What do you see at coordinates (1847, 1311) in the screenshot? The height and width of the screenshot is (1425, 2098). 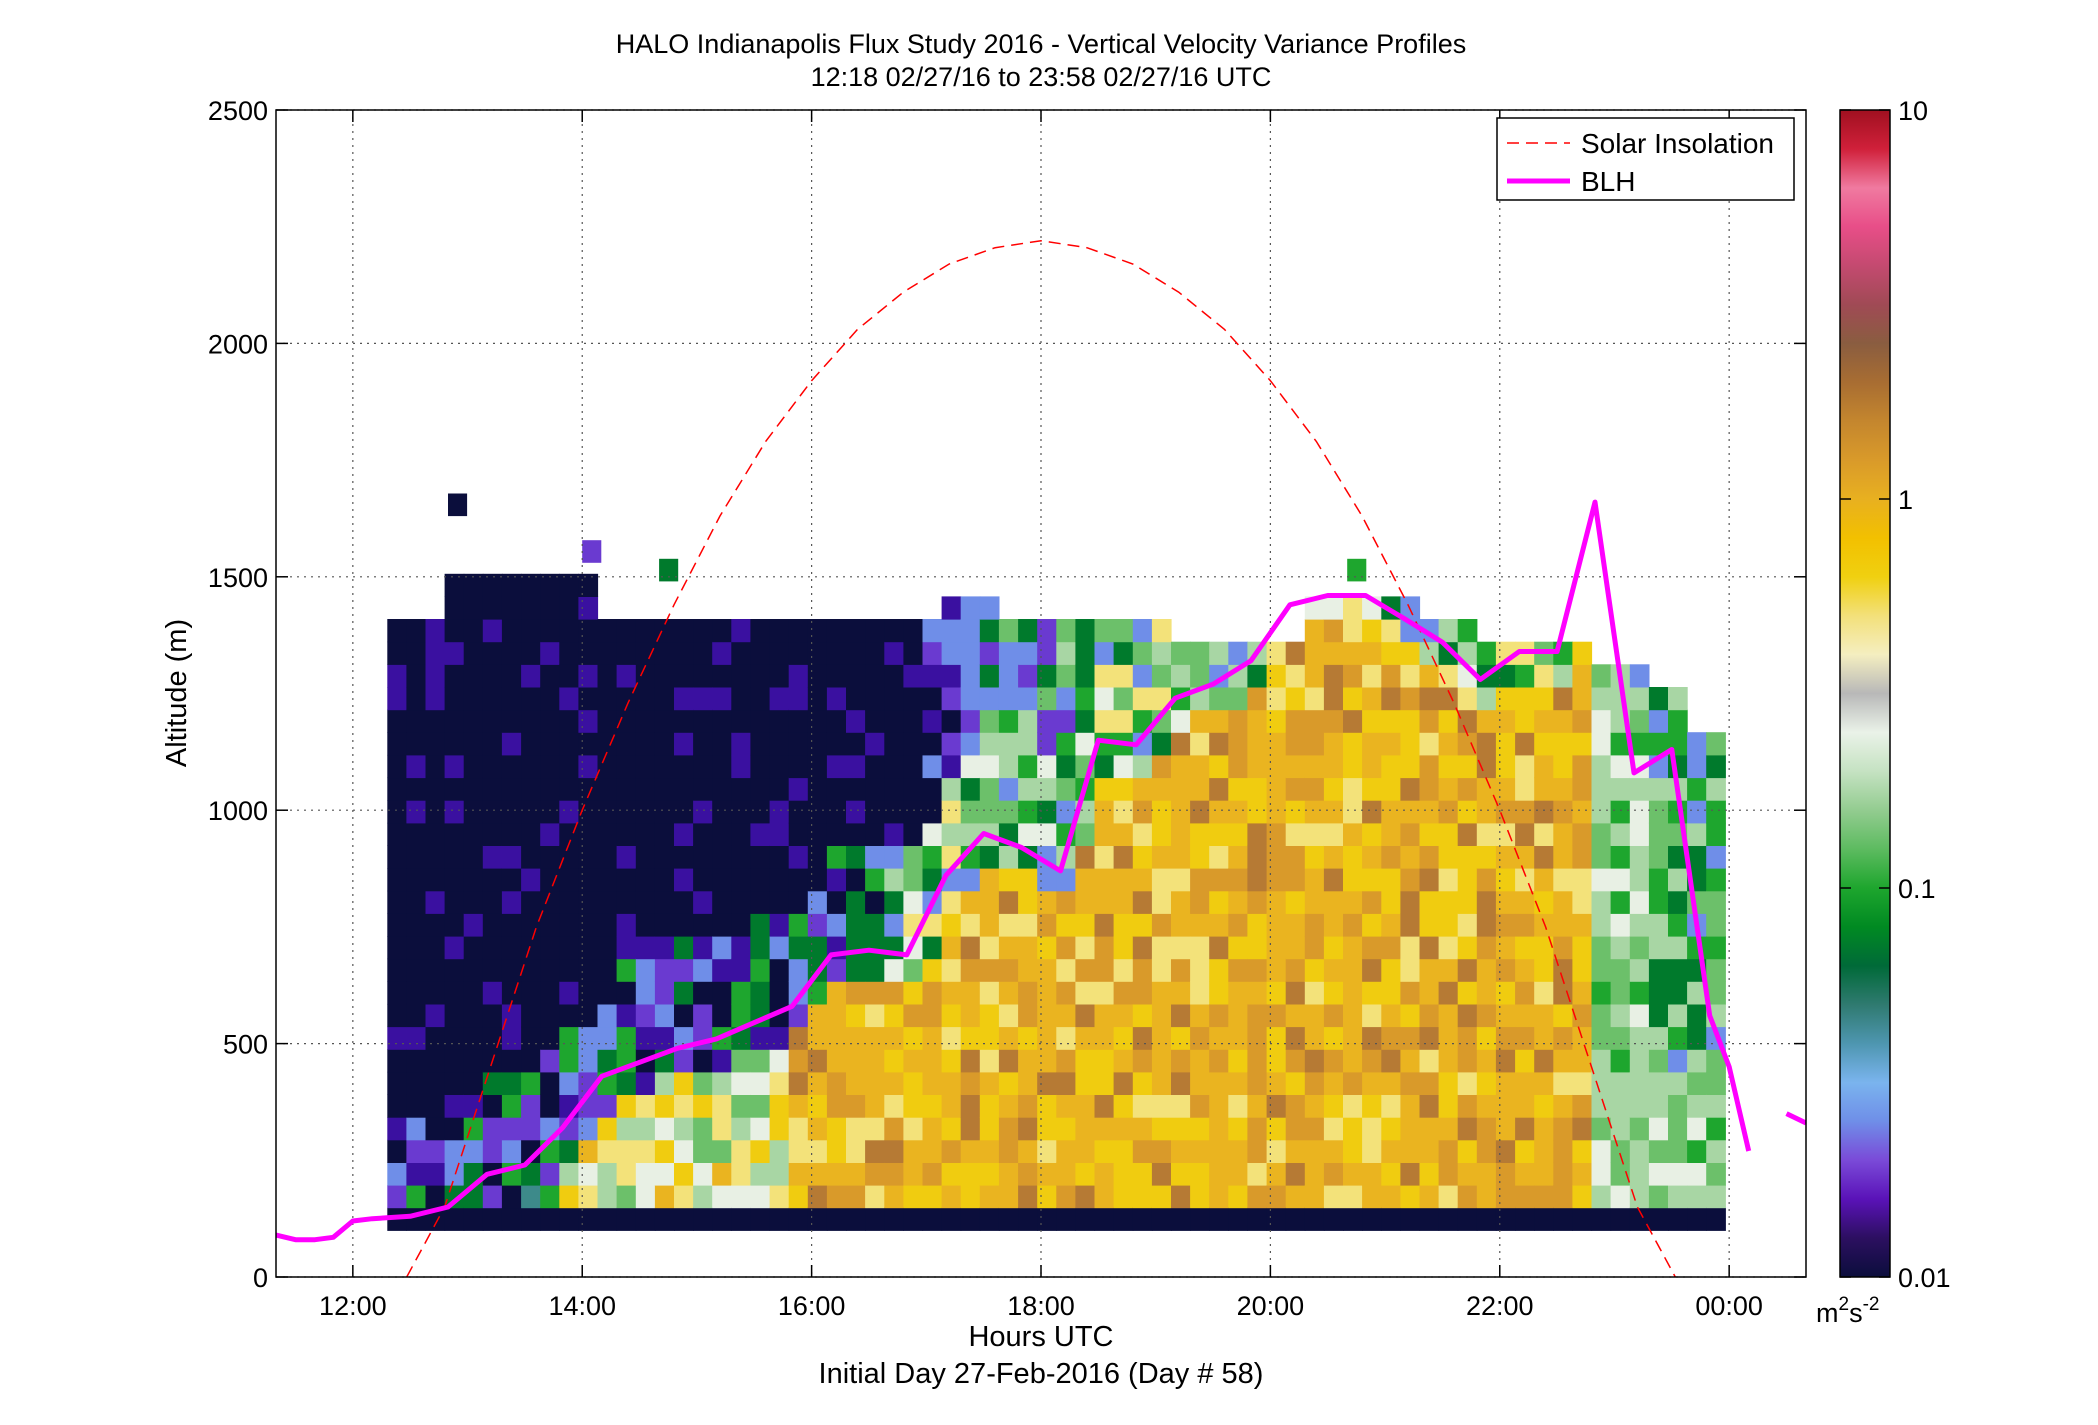 I see `colorbar-units: m2s-2` at bounding box center [1847, 1311].